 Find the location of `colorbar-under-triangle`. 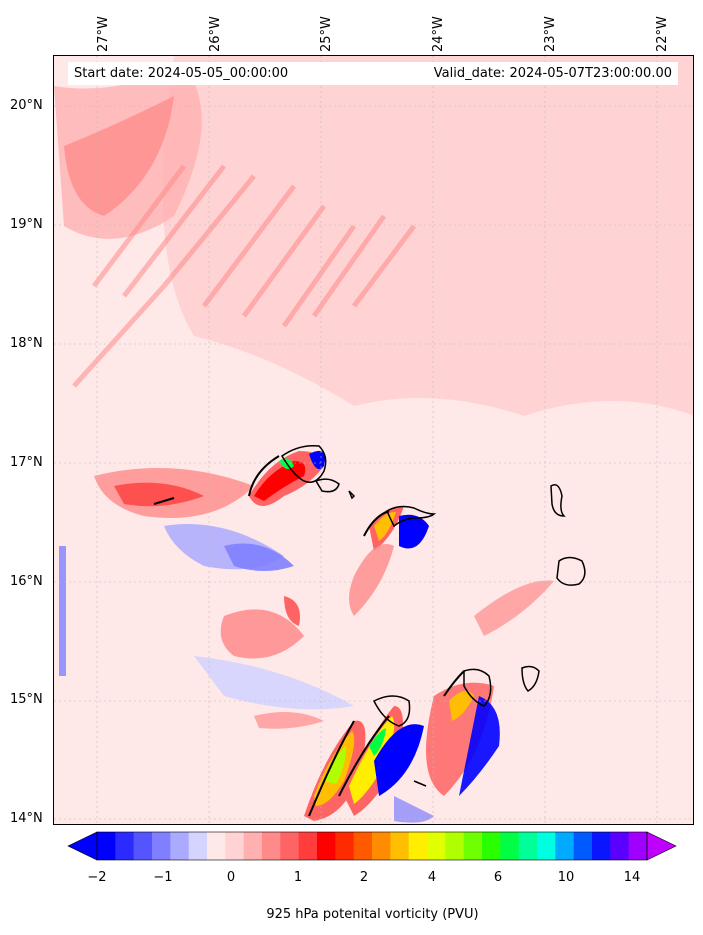

colorbar-under-triangle is located at coordinates (82, 846).